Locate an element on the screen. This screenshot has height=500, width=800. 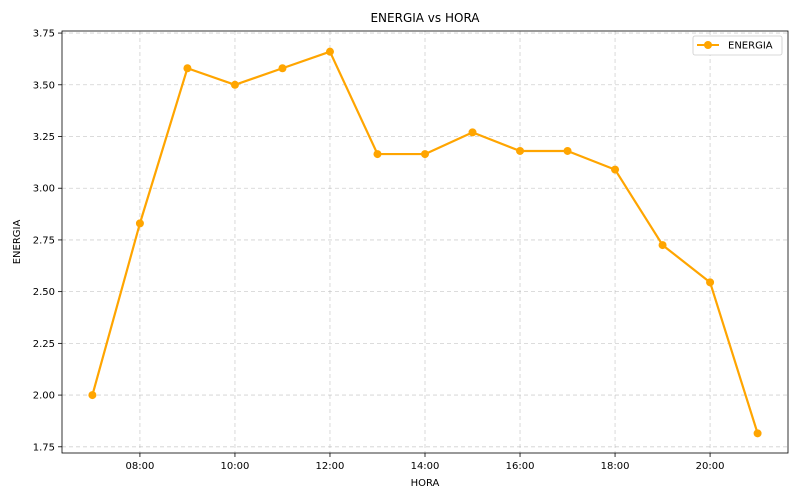
x-tick-label: 12:00 is located at coordinates (330, 466).